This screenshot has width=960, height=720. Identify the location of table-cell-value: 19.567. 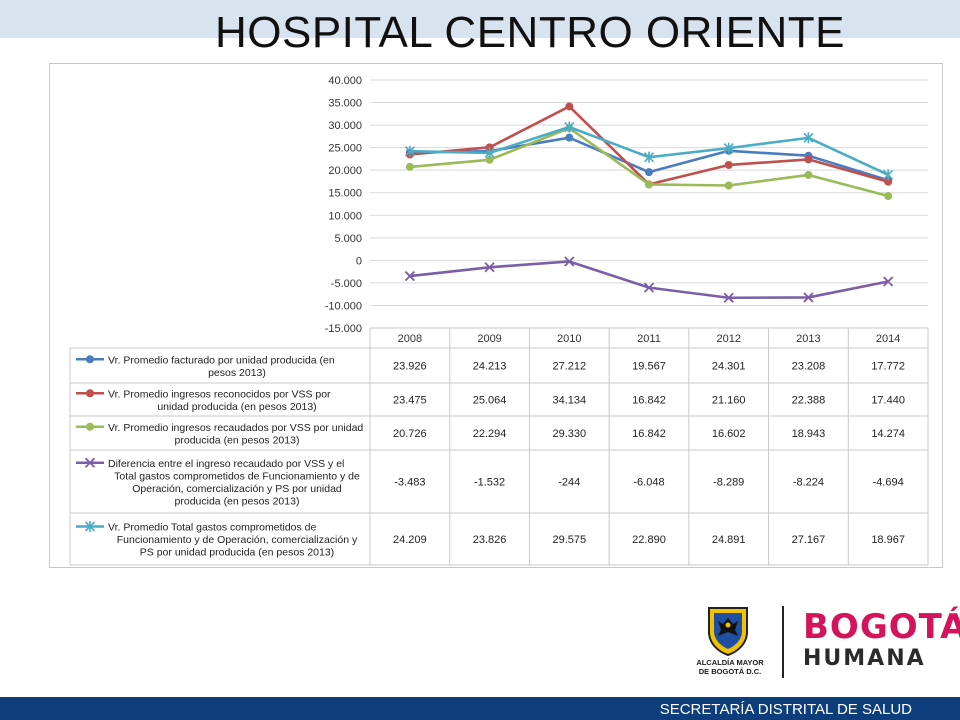
(649, 367).